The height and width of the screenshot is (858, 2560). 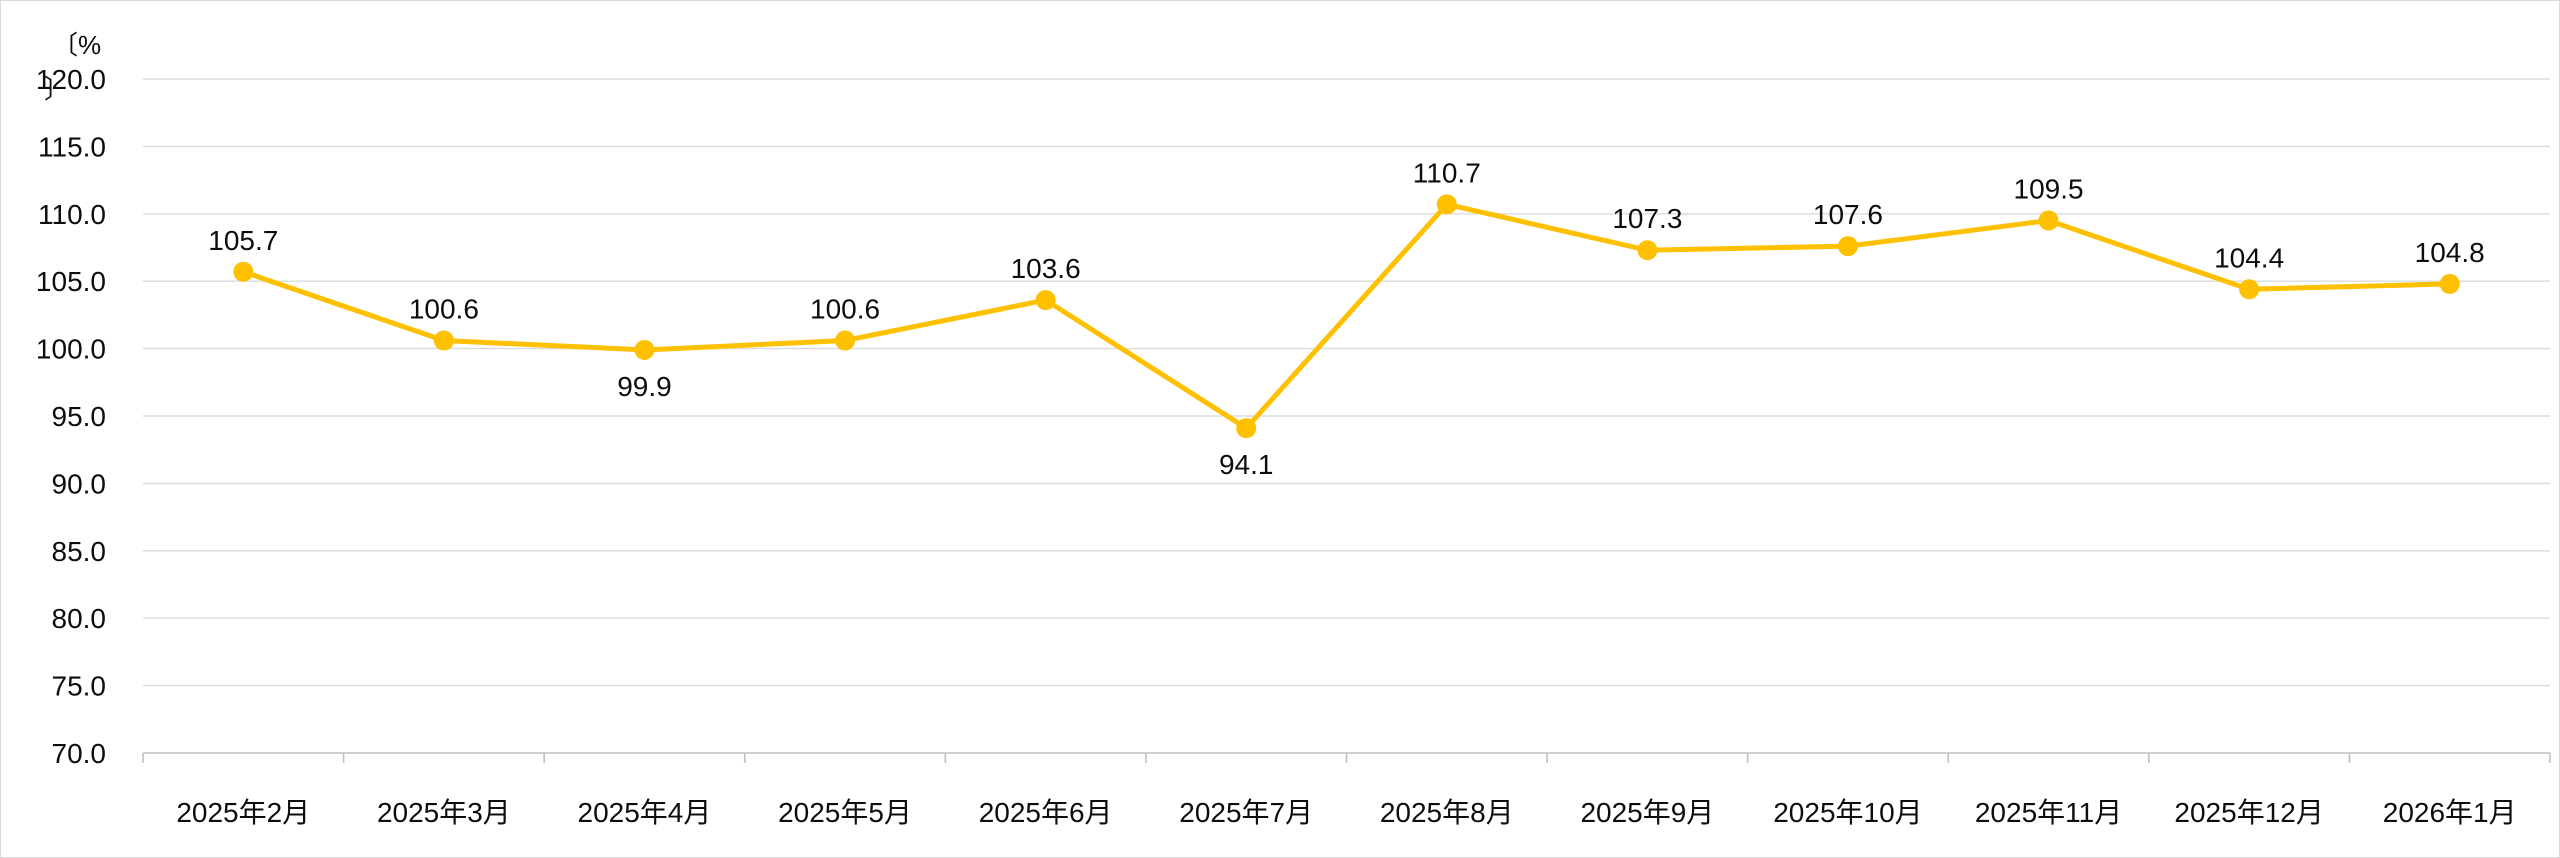 I want to click on x-axis-category-label: 2026年1月, so click(x=2450, y=812).